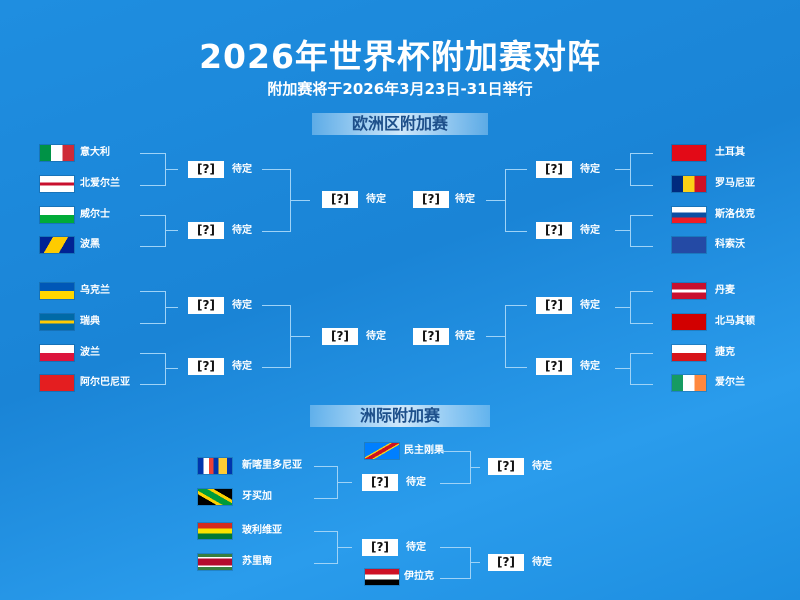 The width and height of the screenshot is (800, 600). Describe the element at coordinates (215, 497) in the screenshot. I see `jamaica-flag-icon` at that location.